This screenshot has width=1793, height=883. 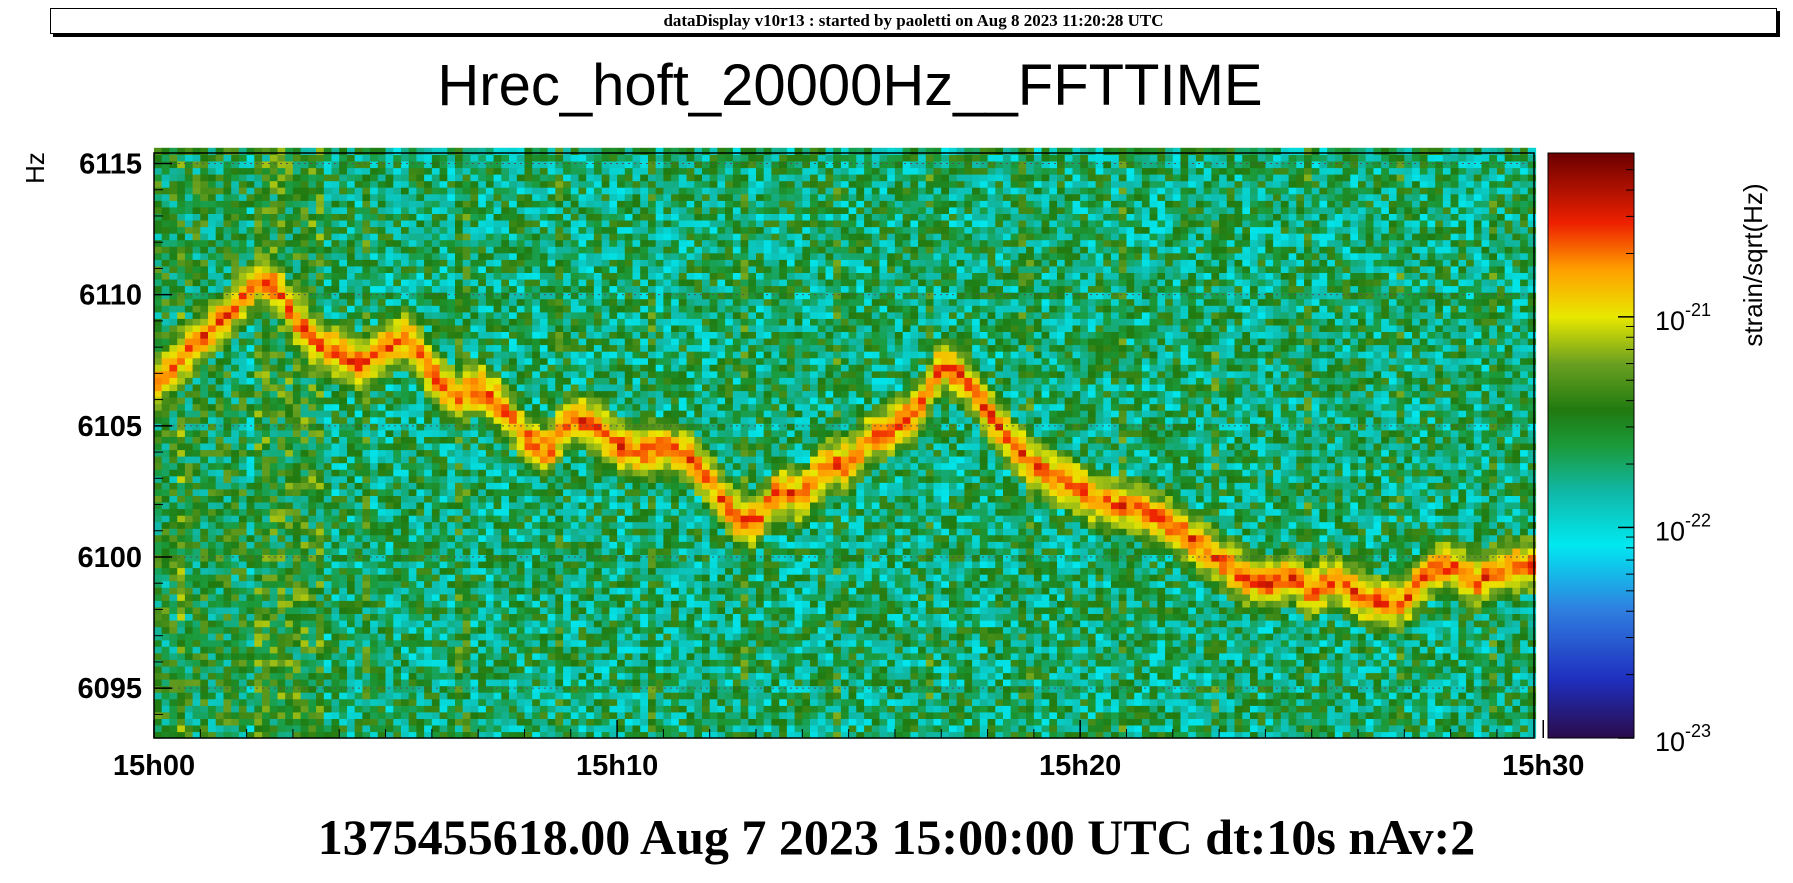 I want to click on chart-title: Hrec_hoft_20000Hz__FFTTIME, so click(x=850, y=85).